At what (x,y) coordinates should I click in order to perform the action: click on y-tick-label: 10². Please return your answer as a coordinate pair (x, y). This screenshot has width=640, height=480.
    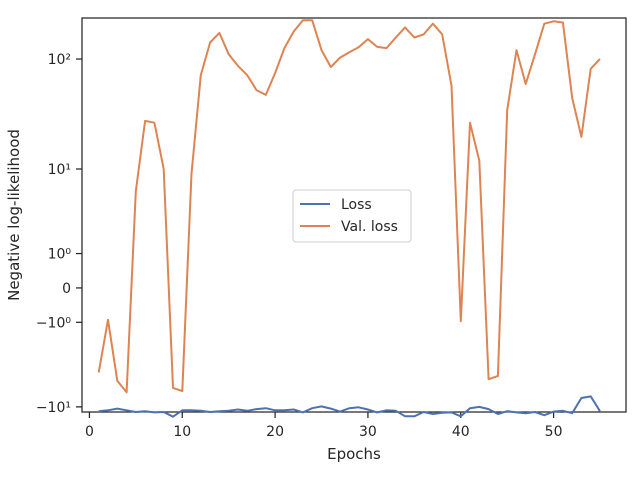
    Looking at the image, I should click on (59, 60).